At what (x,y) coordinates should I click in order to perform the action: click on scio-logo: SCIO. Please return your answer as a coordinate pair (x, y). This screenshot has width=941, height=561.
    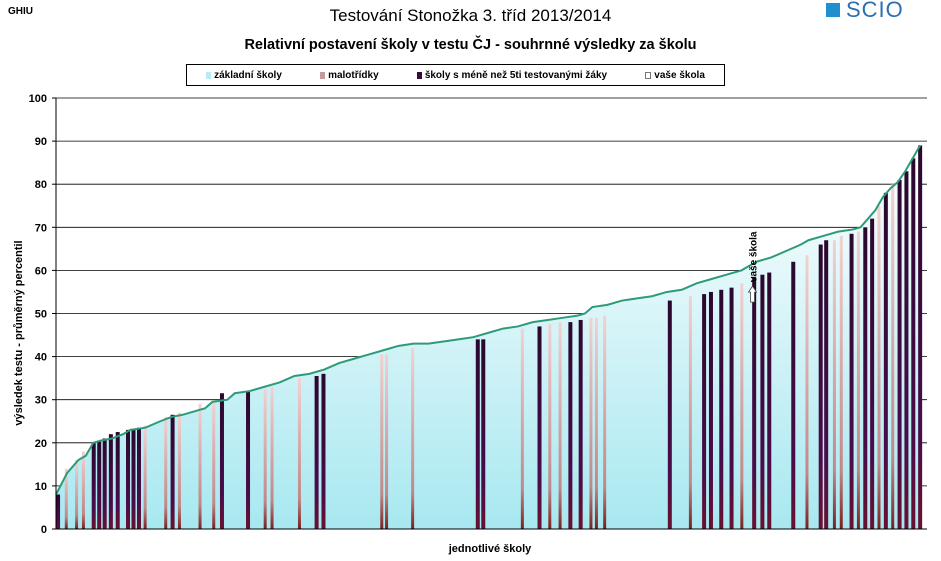
    Looking at the image, I should click on (865, 11).